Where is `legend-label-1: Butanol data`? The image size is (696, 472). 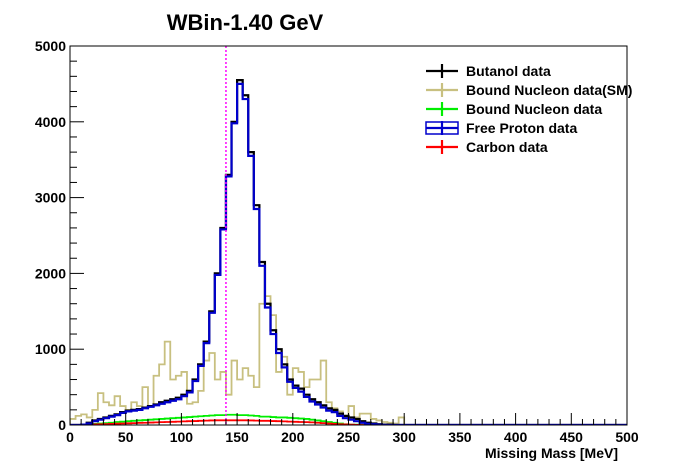 legend-label-1: Butanol data is located at coordinates (508, 71).